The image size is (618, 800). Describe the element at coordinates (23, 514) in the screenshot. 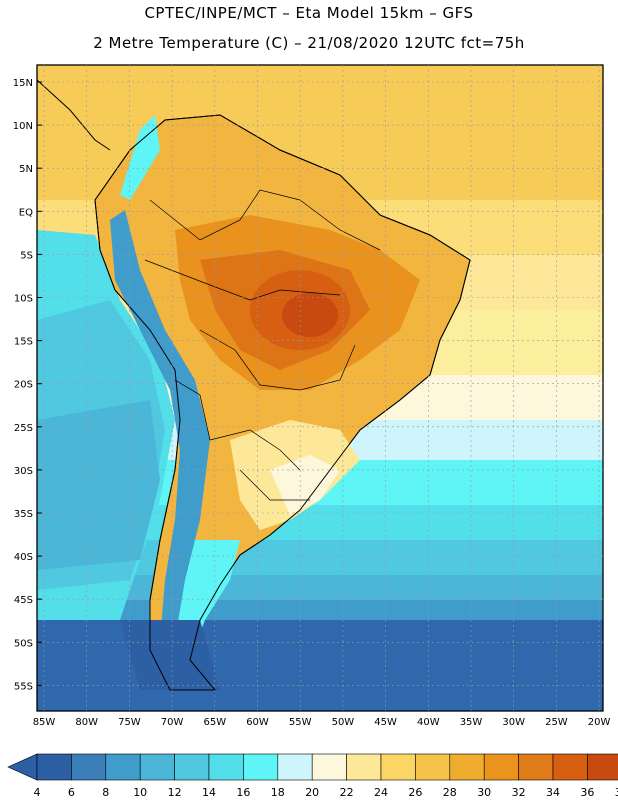

I see `lat-label: 35S` at that location.